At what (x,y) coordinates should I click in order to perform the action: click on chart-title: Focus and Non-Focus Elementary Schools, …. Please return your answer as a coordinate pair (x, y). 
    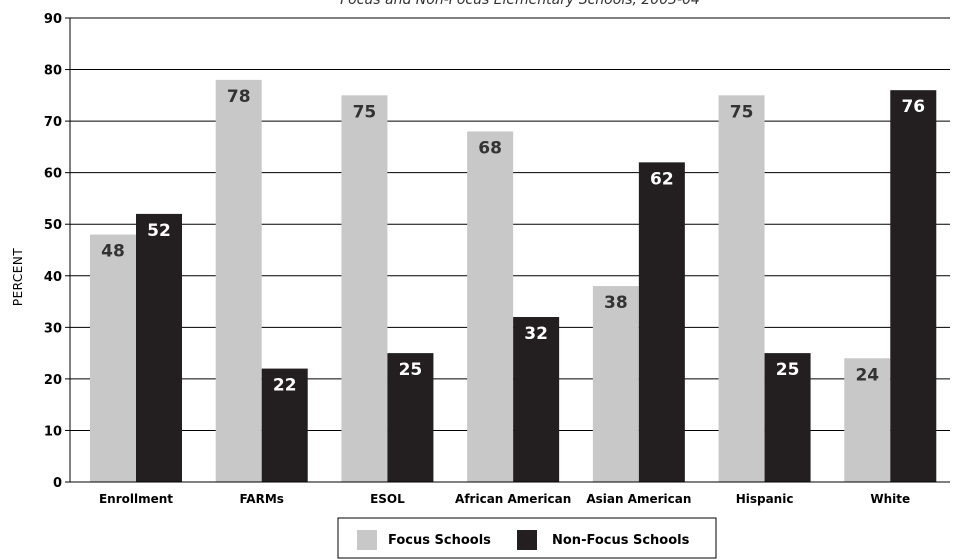
    Looking at the image, I should click on (520, 4).